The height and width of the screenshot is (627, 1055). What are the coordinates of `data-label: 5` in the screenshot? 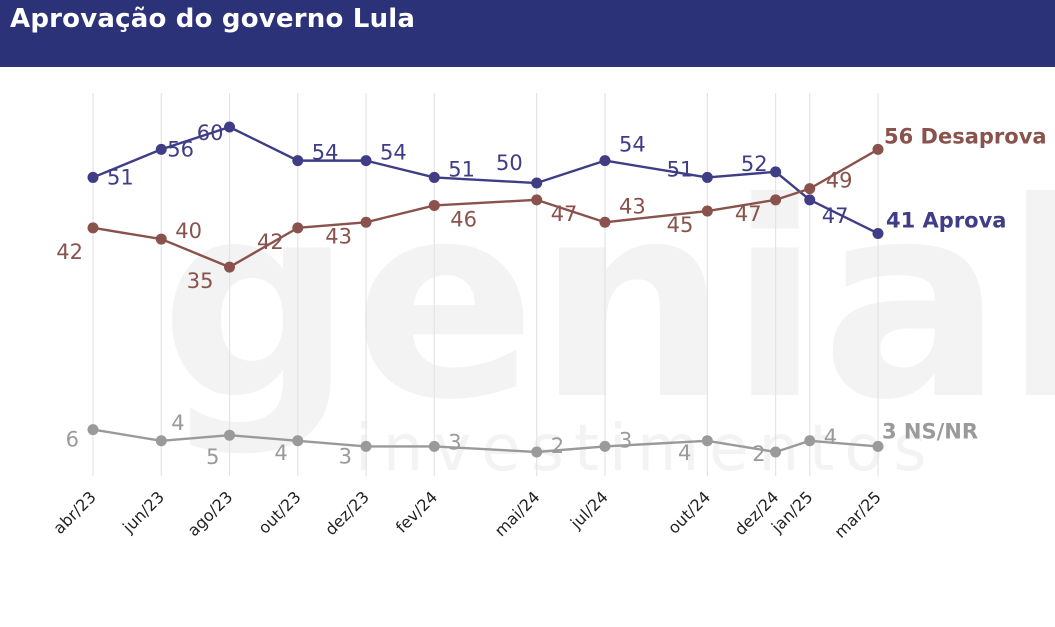 It's located at (212, 457).